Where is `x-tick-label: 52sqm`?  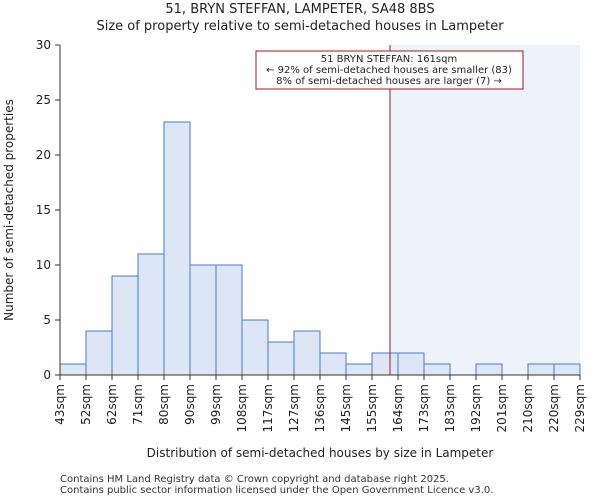
x-tick-label: 52sqm is located at coordinates (86, 404).